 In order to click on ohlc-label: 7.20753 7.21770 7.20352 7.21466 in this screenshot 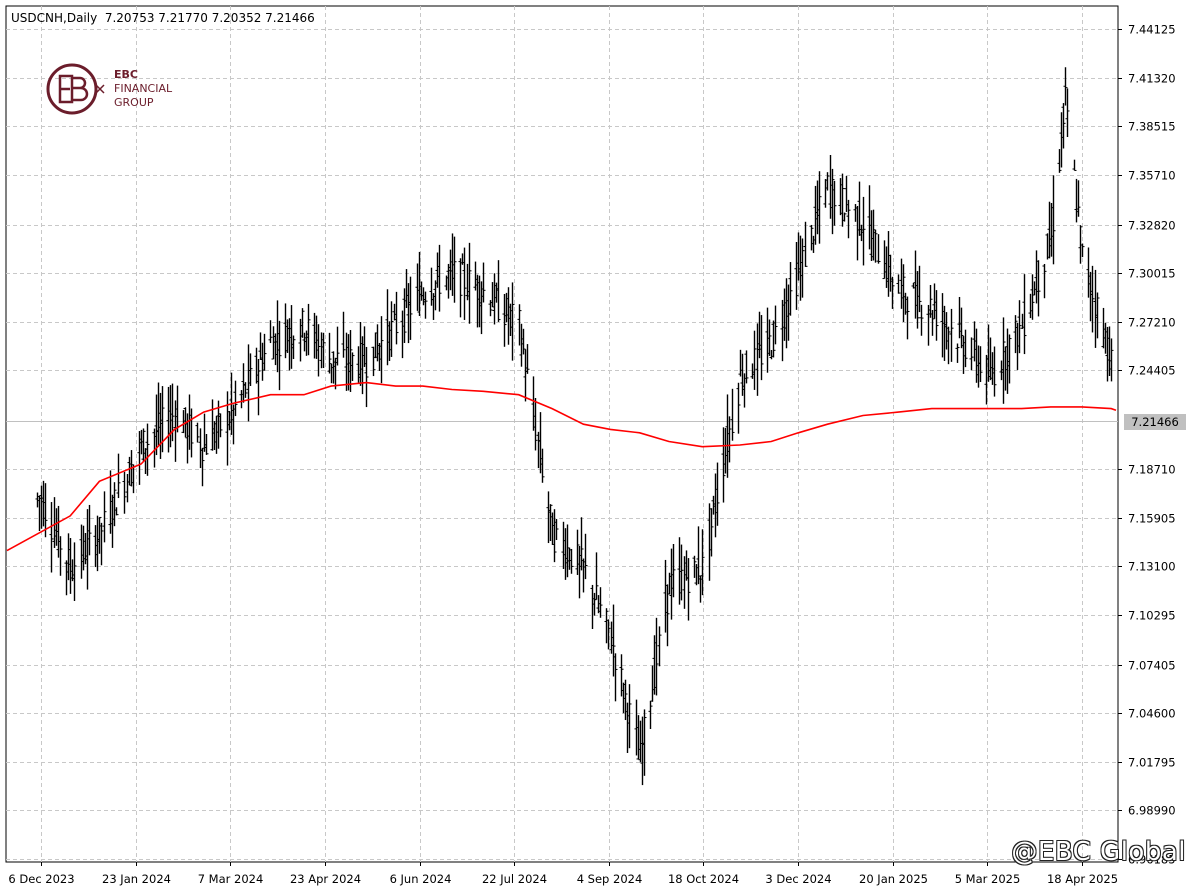, I will do `click(209, 18)`.